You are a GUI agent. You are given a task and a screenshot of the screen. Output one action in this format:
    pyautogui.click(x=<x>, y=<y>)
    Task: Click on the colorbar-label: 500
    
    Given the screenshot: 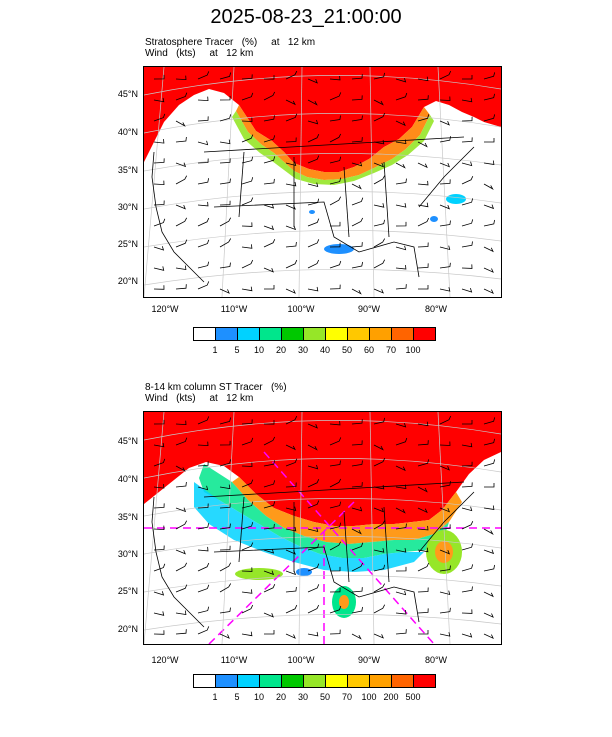 What is the action you would take?
    pyautogui.click(x=413, y=697)
    